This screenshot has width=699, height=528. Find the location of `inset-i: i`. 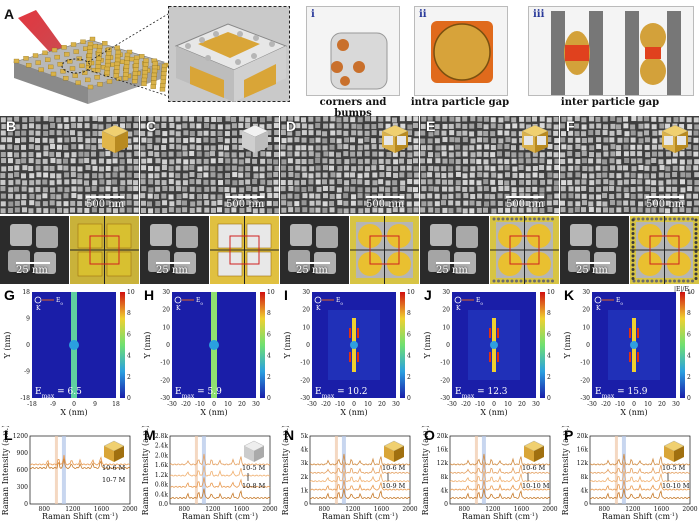

inset-i: i is located at coordinates (353, 51).